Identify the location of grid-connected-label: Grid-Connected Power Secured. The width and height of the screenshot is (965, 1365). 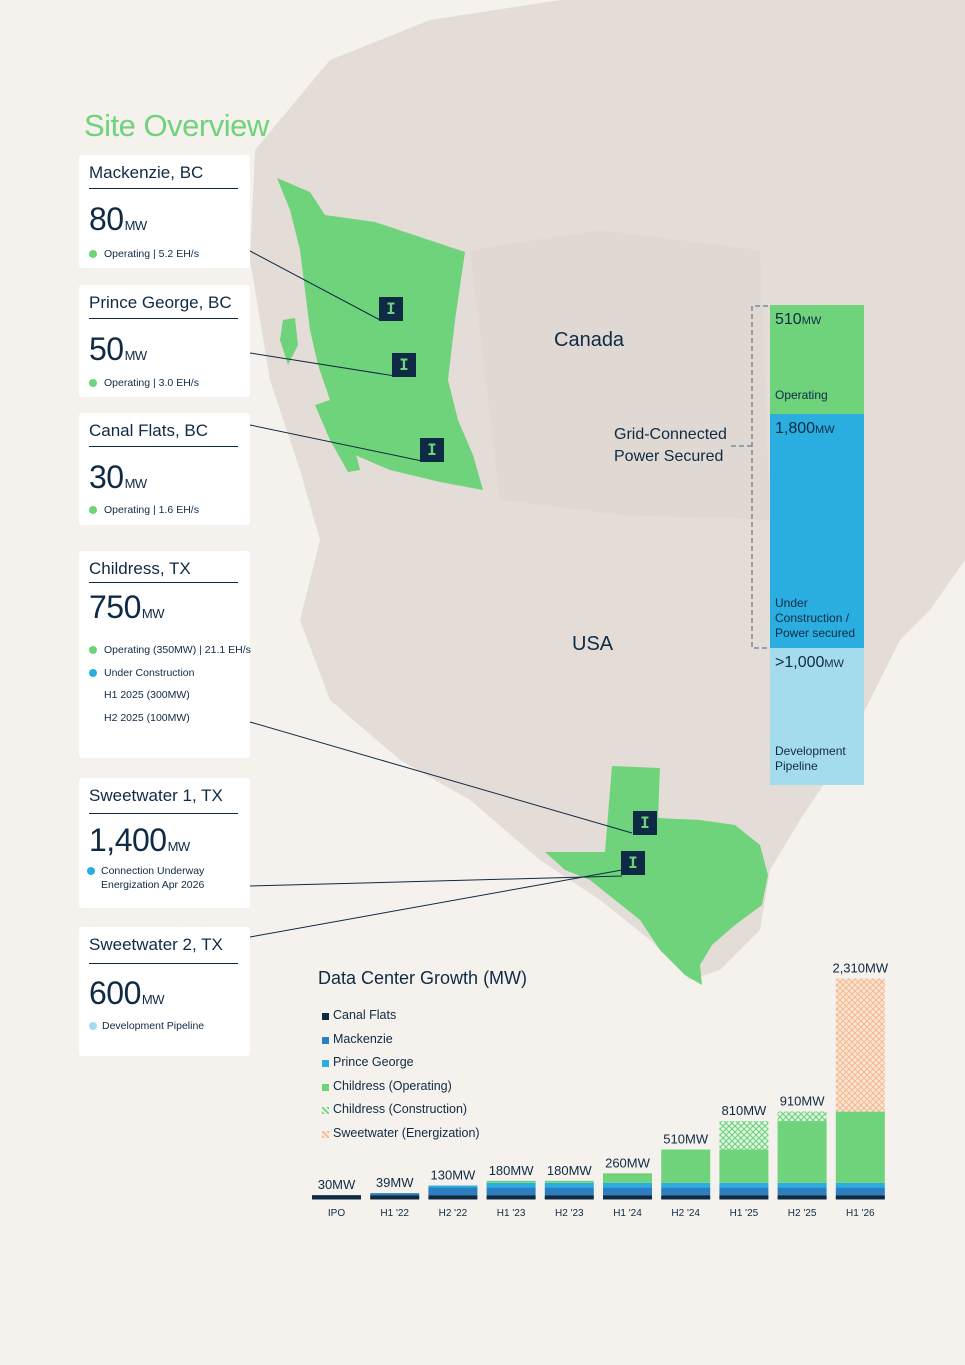
(670, 445).